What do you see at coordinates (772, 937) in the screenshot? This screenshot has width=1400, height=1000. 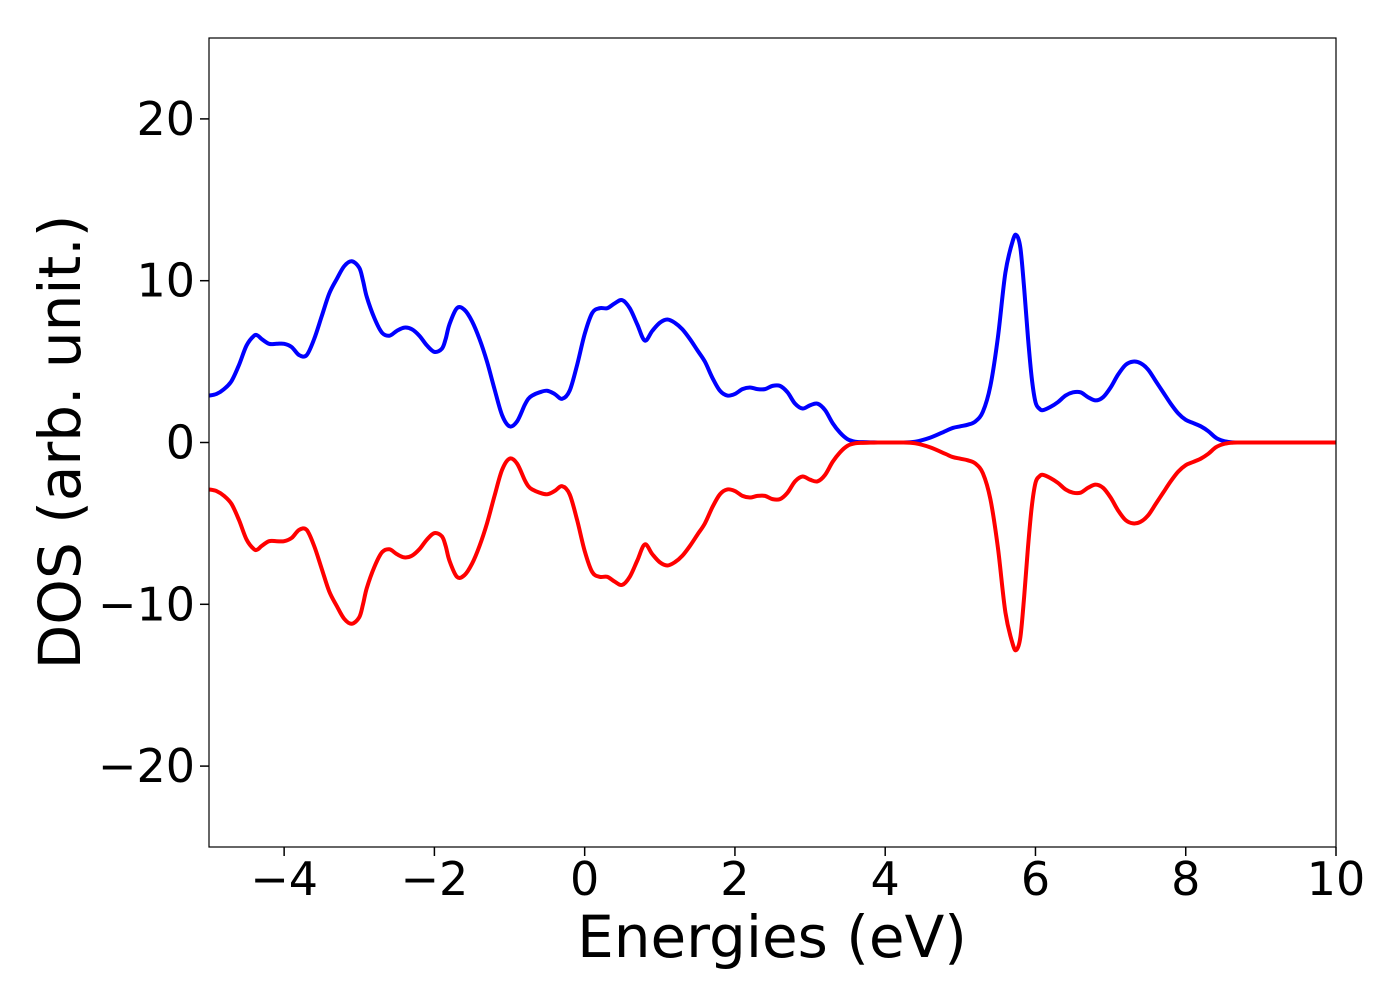 I see `x-axis-label: Energies (eV)` at bounding box center [772, 937].